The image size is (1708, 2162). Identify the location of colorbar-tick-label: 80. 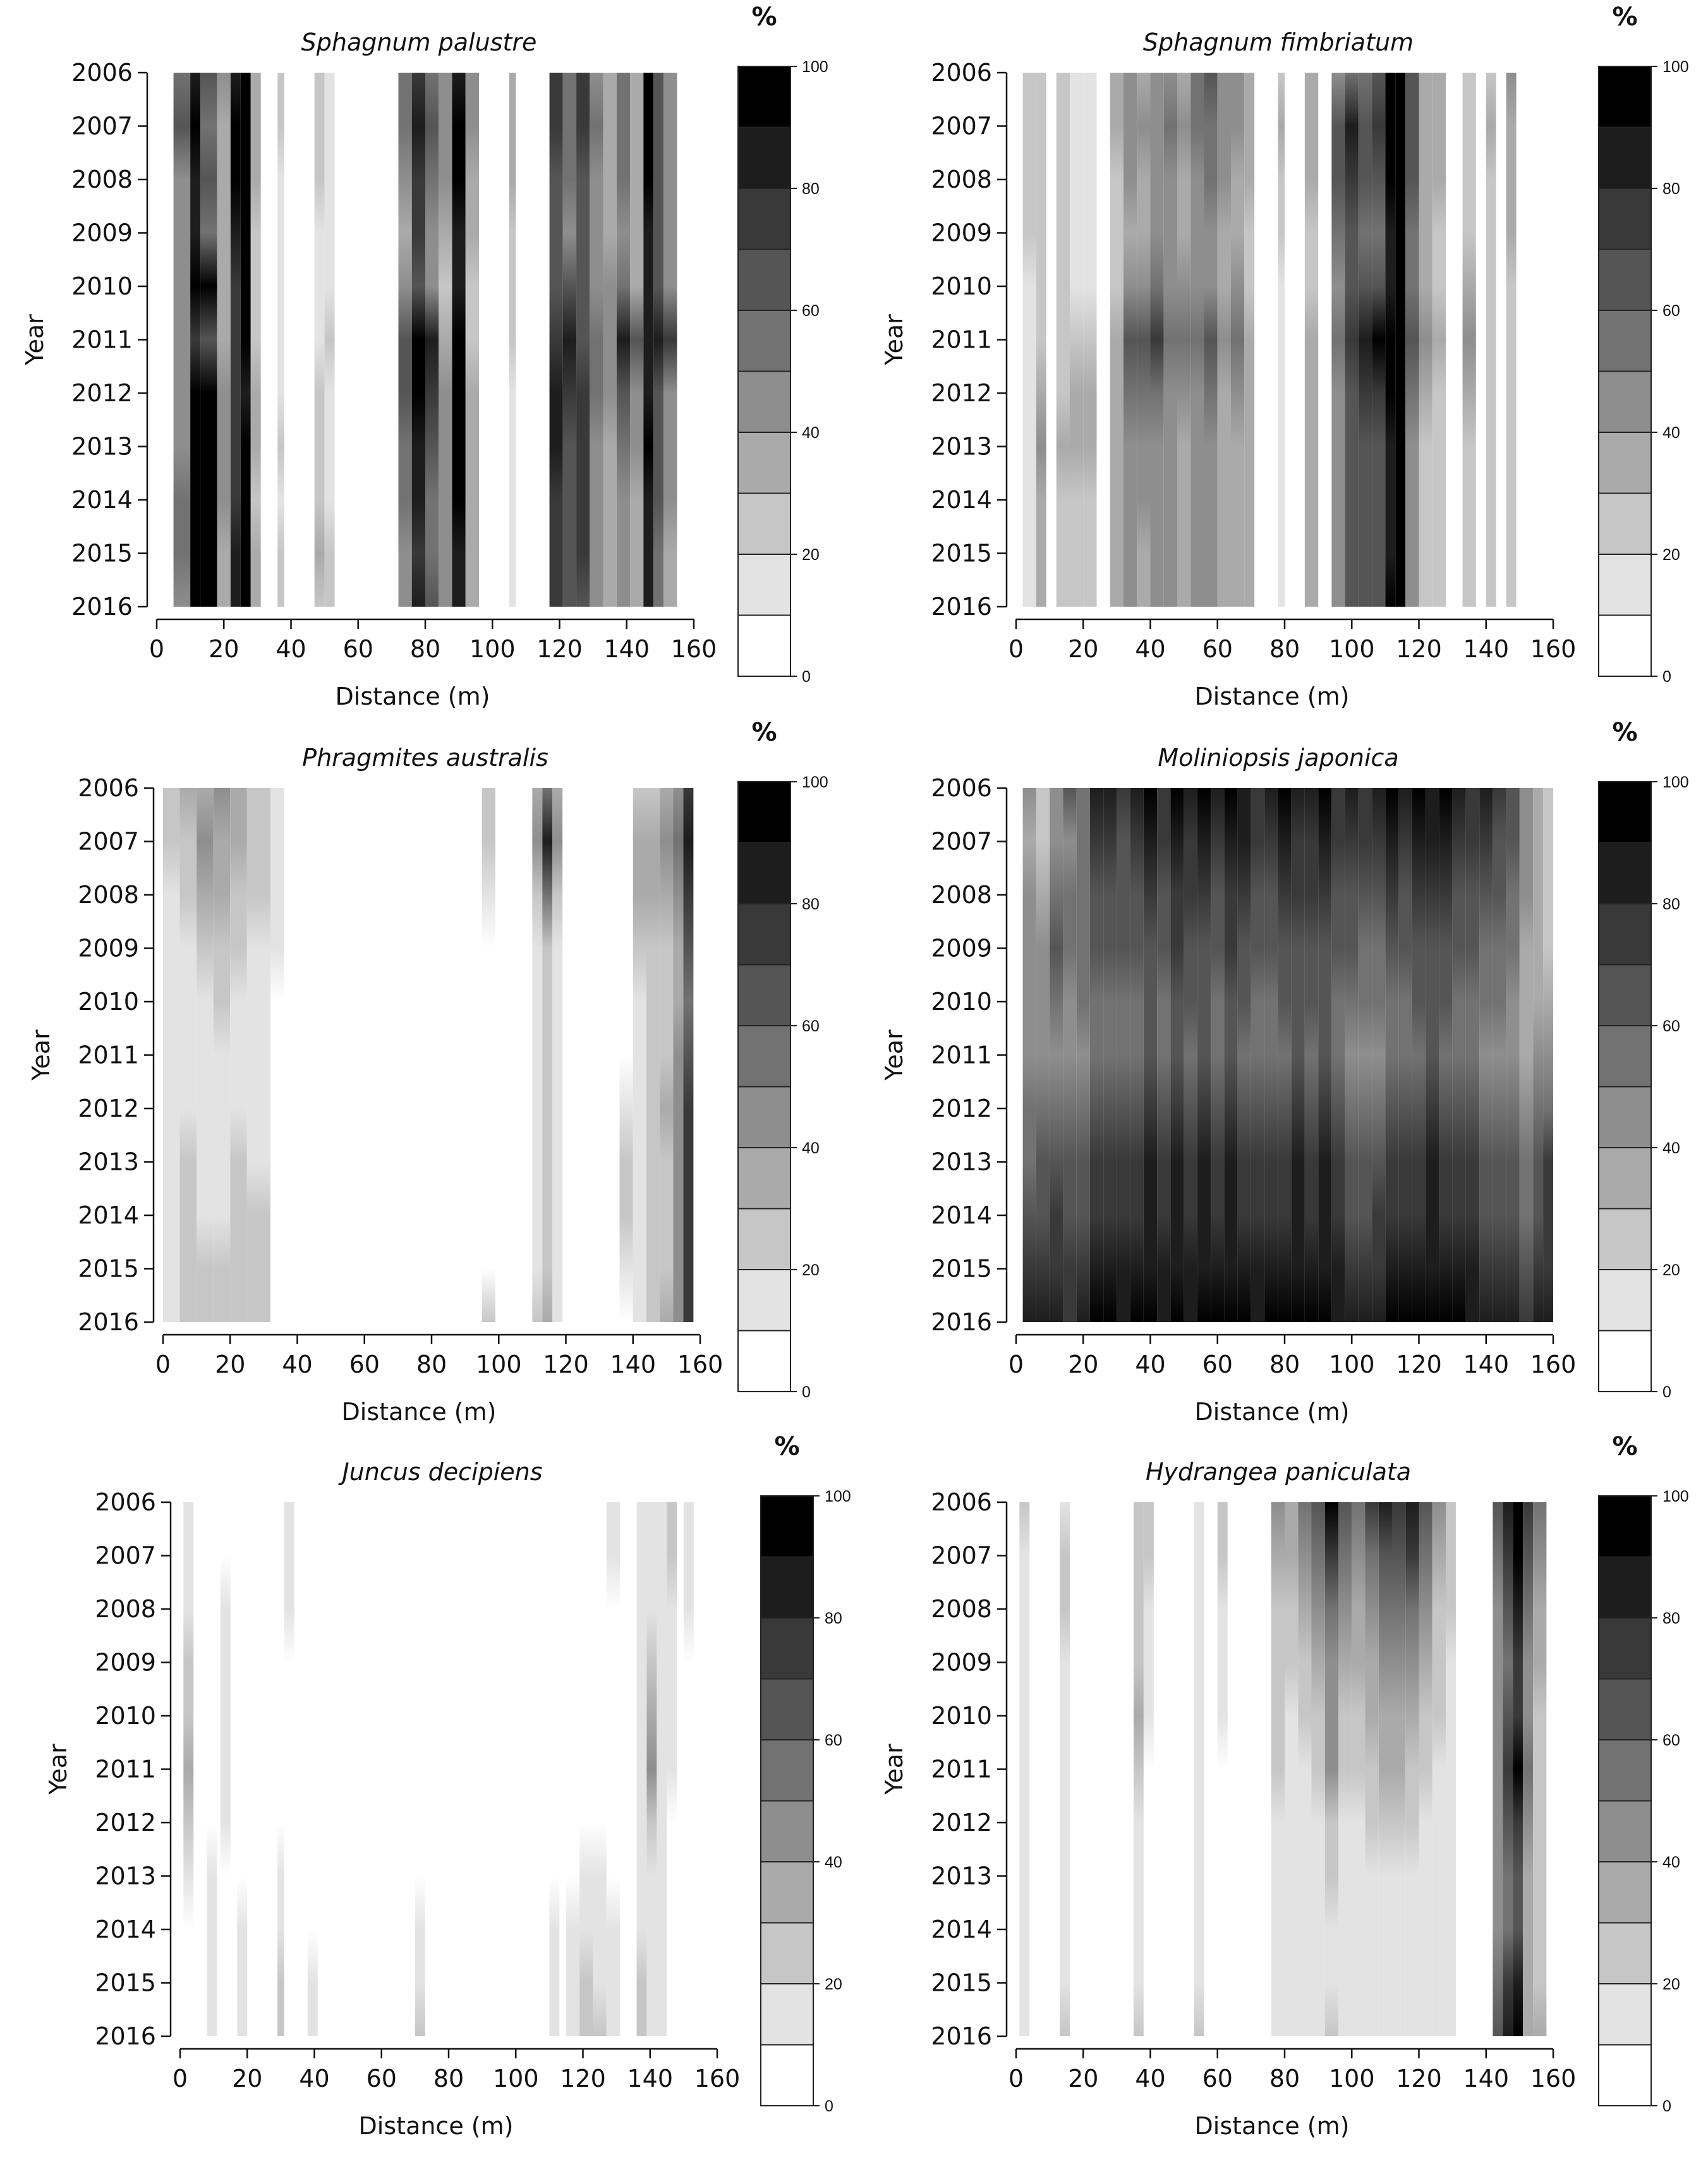
(1671, 189).